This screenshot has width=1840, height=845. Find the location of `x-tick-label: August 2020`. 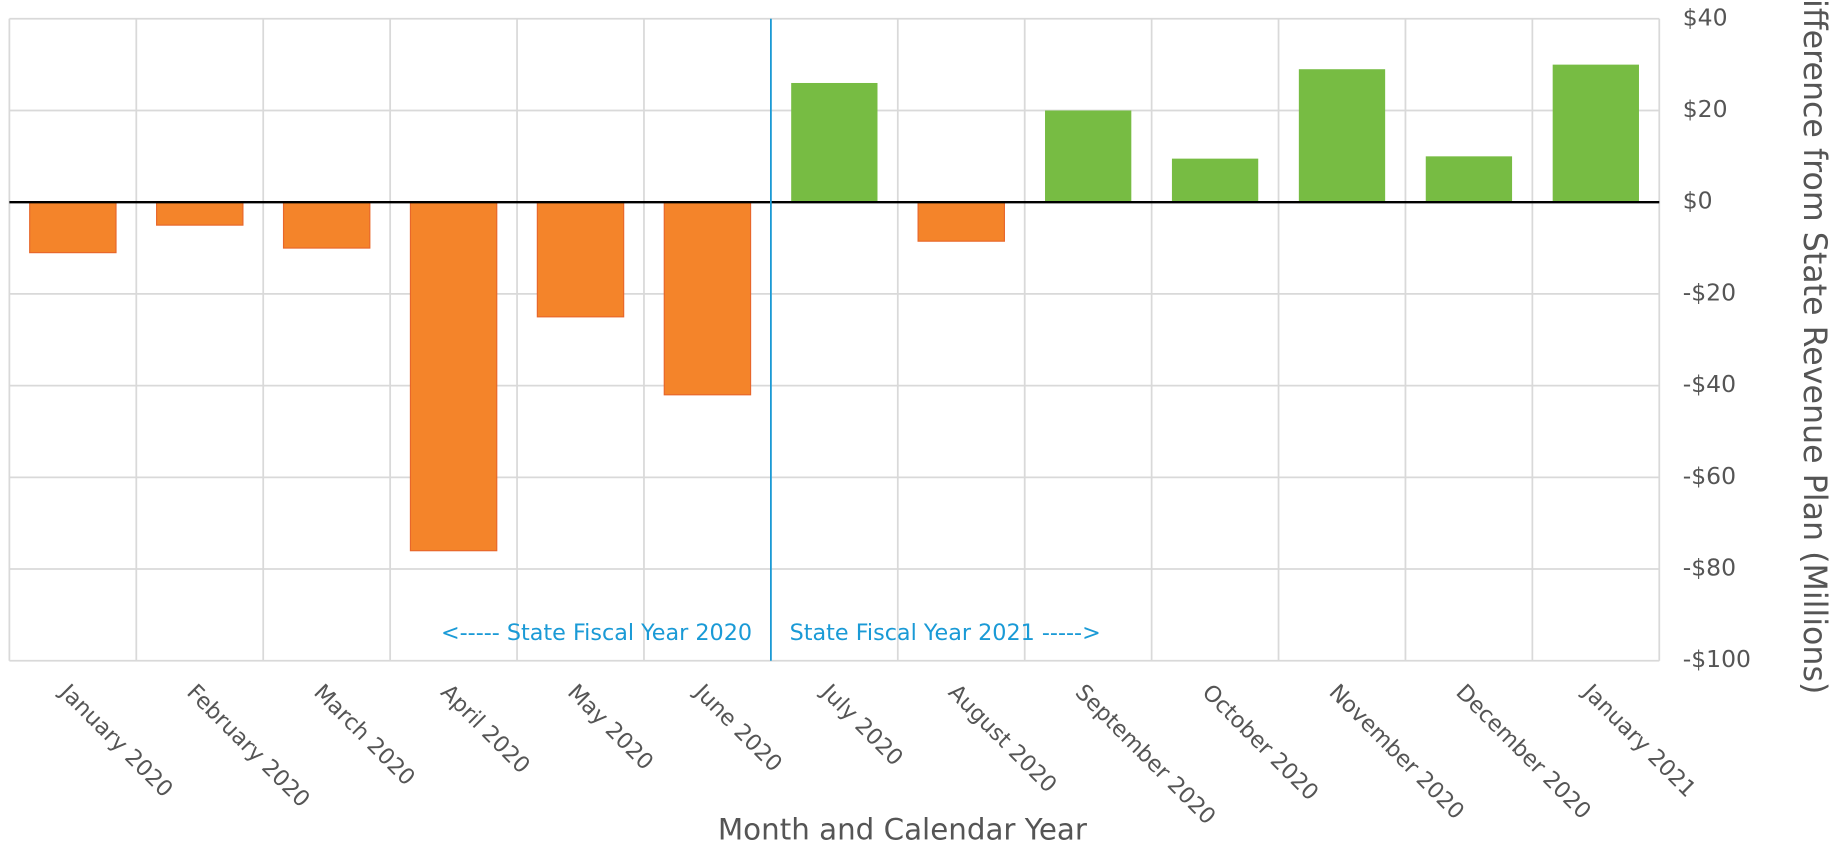

x-tick-label: August 2020 is located at coordinates (1002, 738).